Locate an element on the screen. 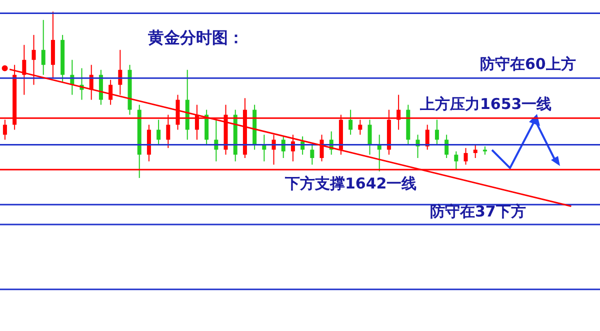 Image resolution: width=600 pixels, height=331 pixels. ref-line-label: 上方压力1653一线 is located at coordinates (485, 104).